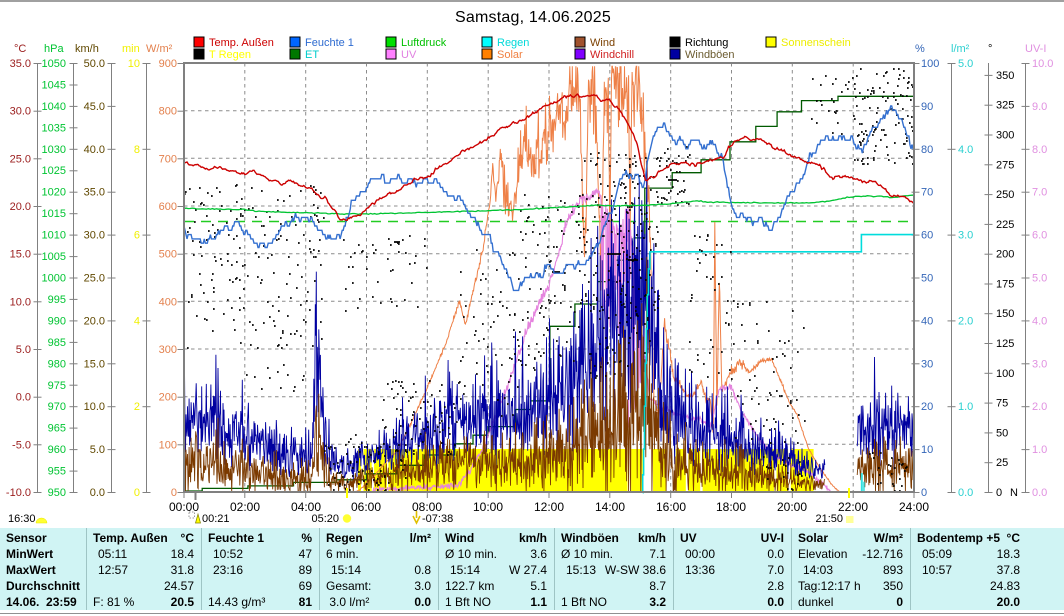 The width and height of the screenshot is (1064, 616). Describe the element at coordinates (528, 570) in the screenshot. I see `svg-text: W 27.4` at that location.